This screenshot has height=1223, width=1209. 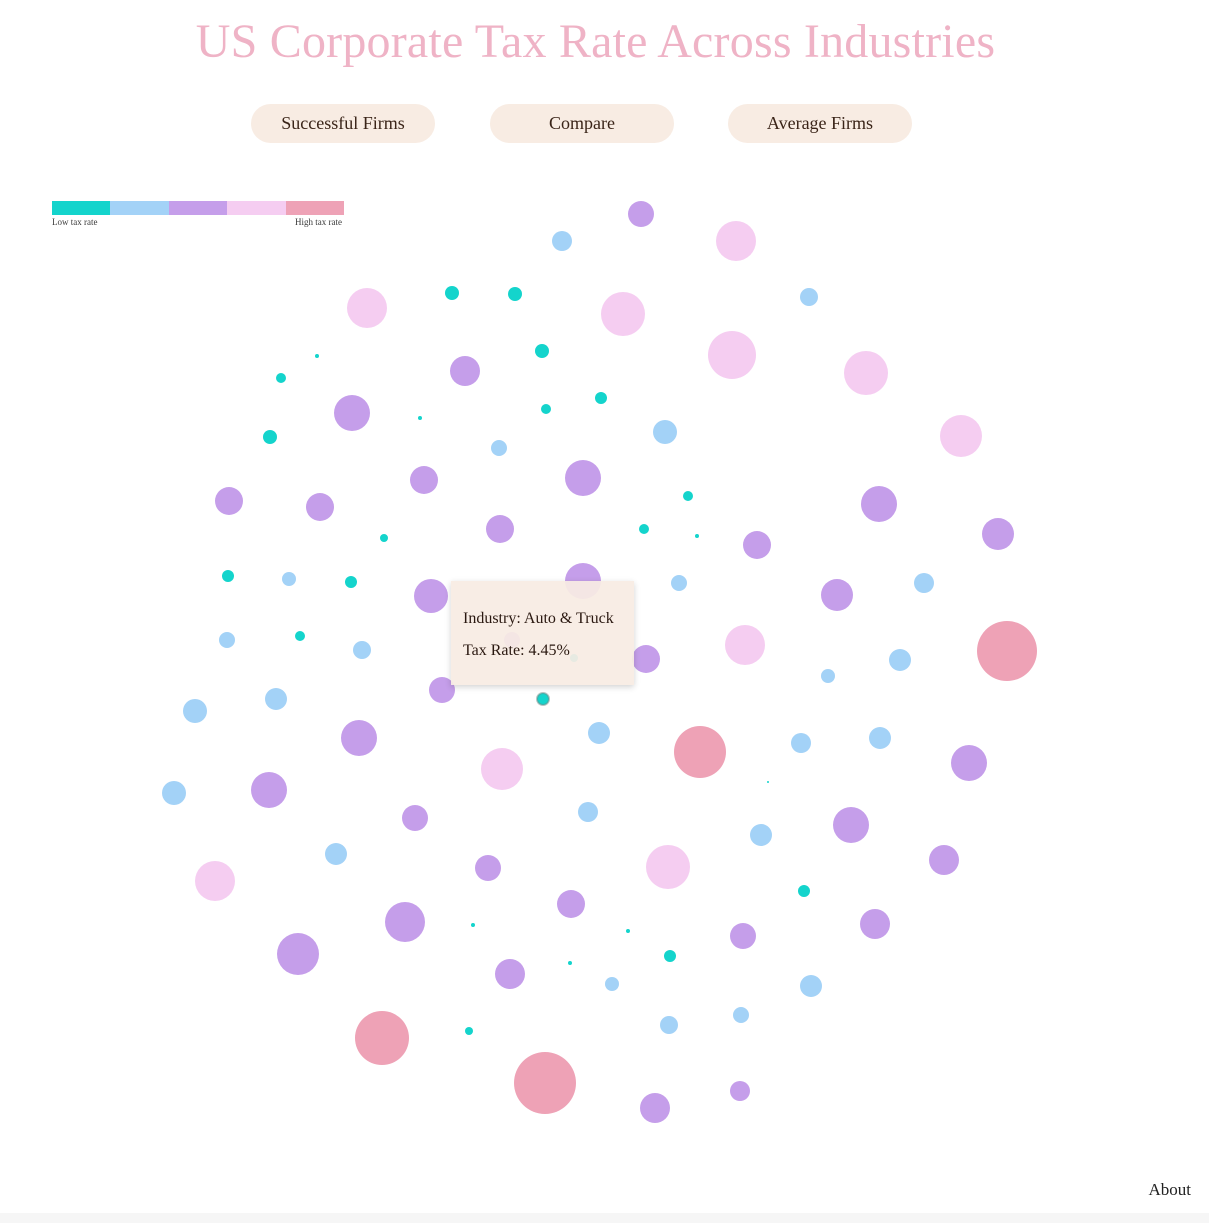 What do you see at coordinates (198, 208) in the screenshot?
I see `legend-color-bar` at bounding box center [198, 208].